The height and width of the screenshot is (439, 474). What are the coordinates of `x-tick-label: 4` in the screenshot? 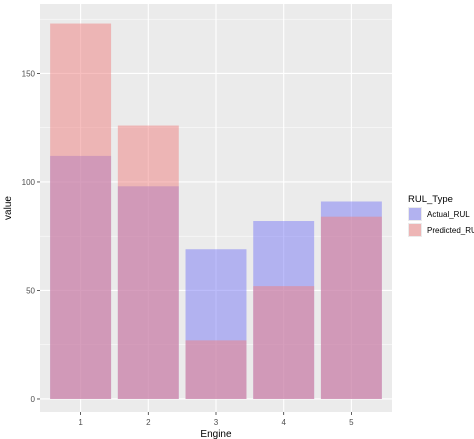 It's located at (283, 422).